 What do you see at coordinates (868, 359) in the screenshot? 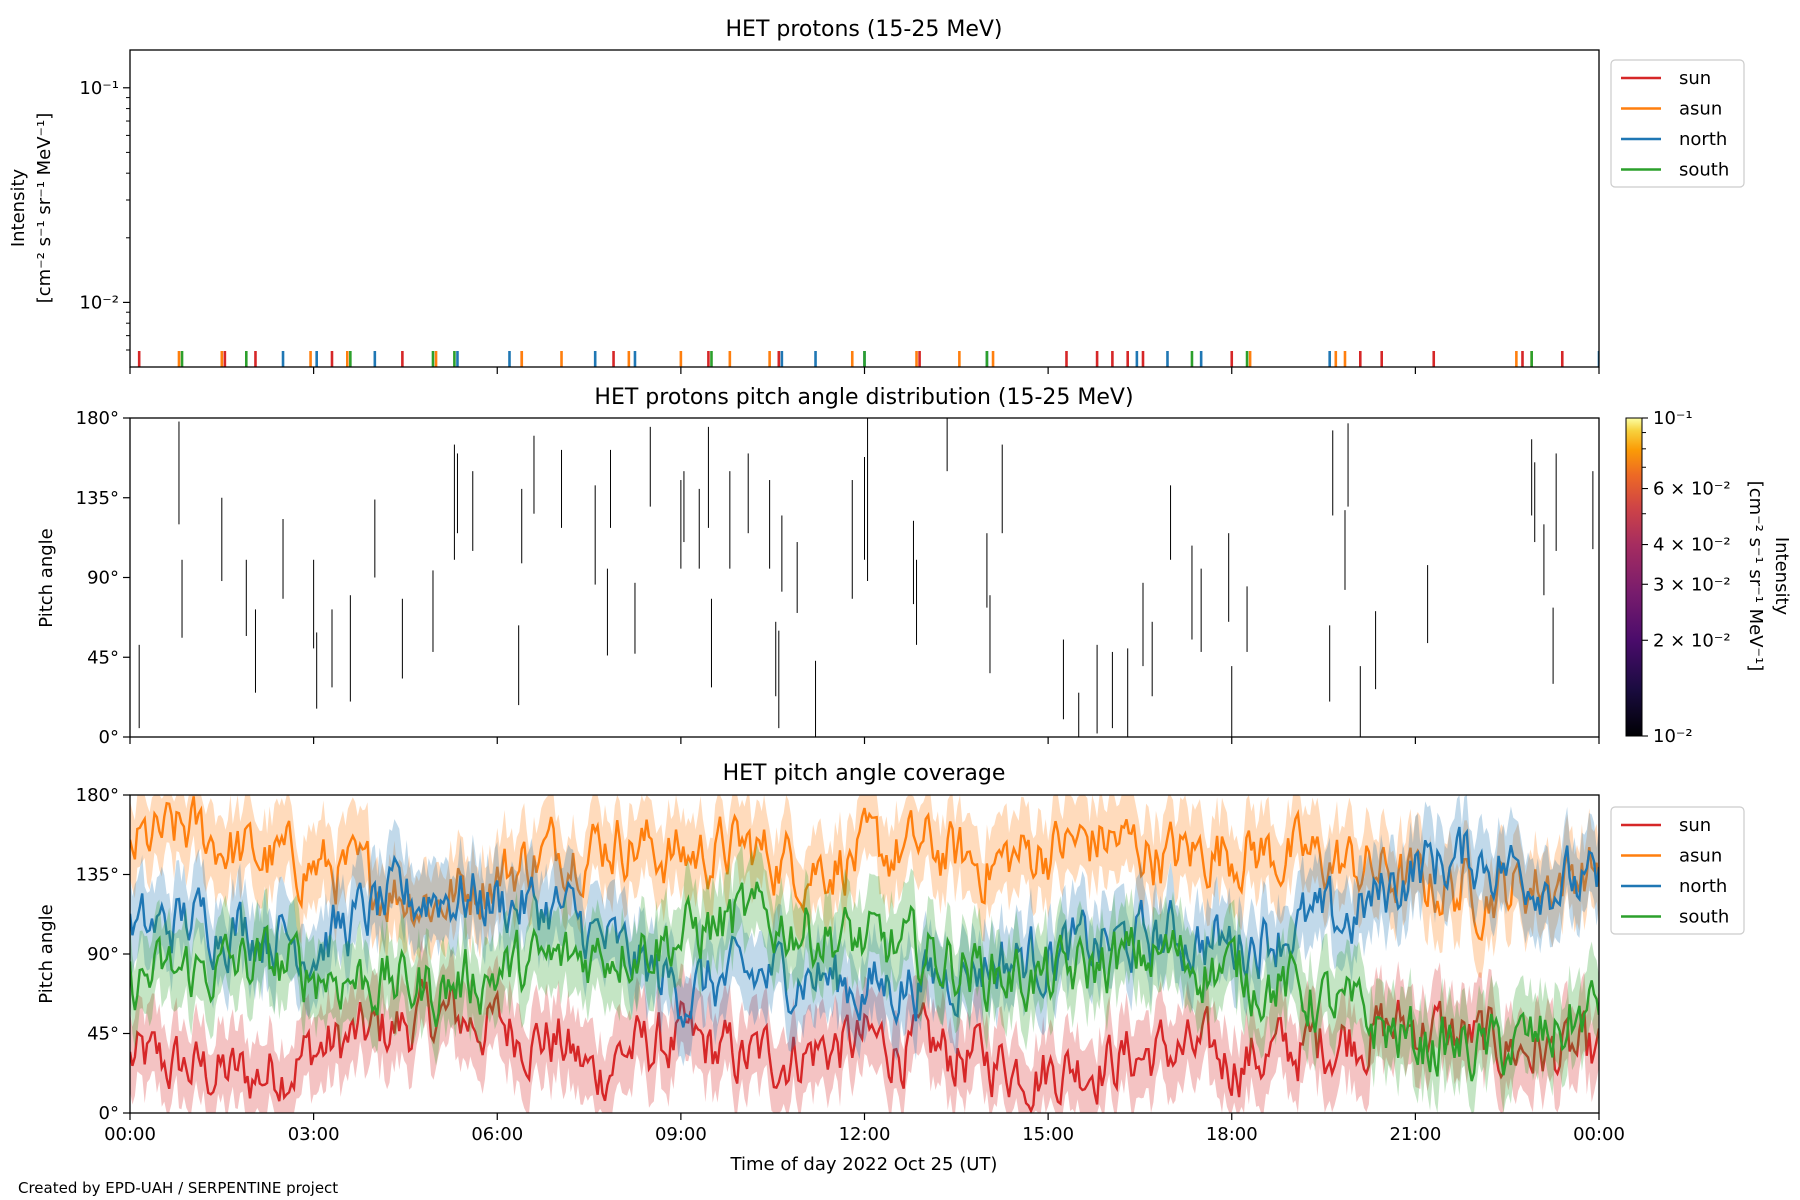
I see `panel1-spikes` at bounding box center [868, 359].